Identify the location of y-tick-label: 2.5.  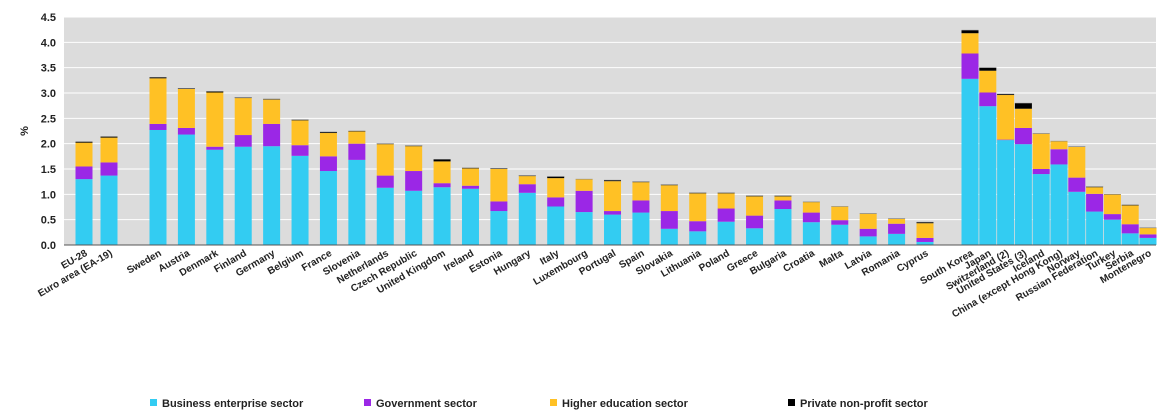
(48, 119).